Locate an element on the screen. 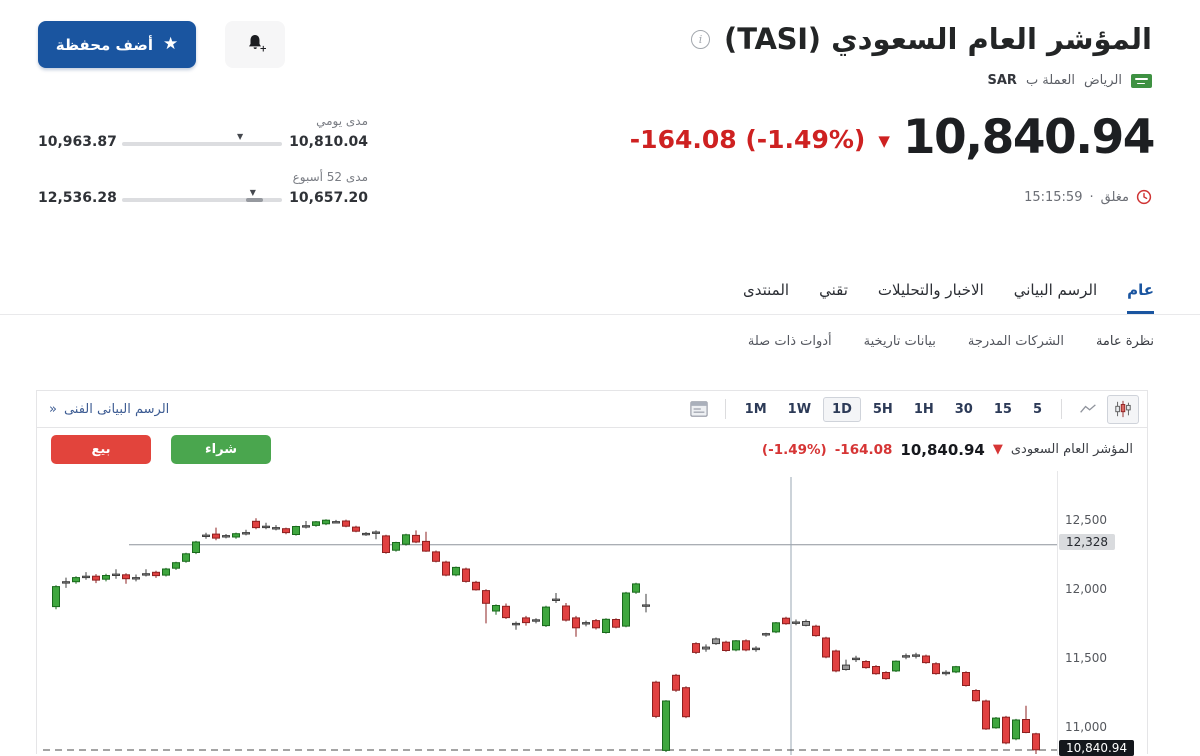 The image size is (1200, 756). crosshair-price-tag: 12,328 is located at coordinates (1087, 542).